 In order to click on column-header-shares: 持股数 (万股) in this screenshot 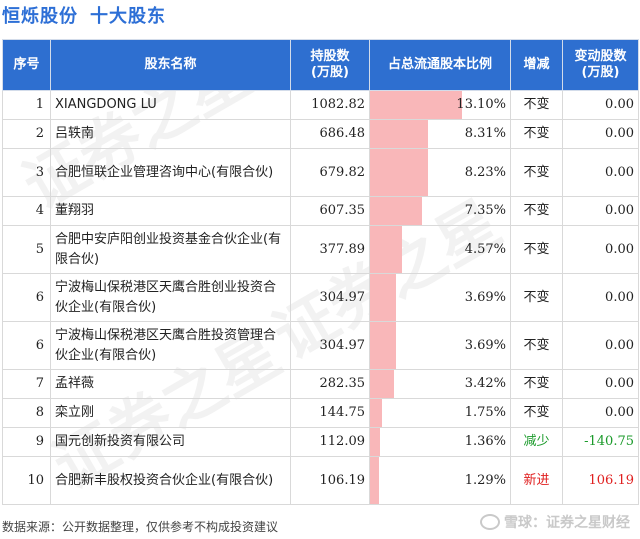, I will do `click(330, 65)`.